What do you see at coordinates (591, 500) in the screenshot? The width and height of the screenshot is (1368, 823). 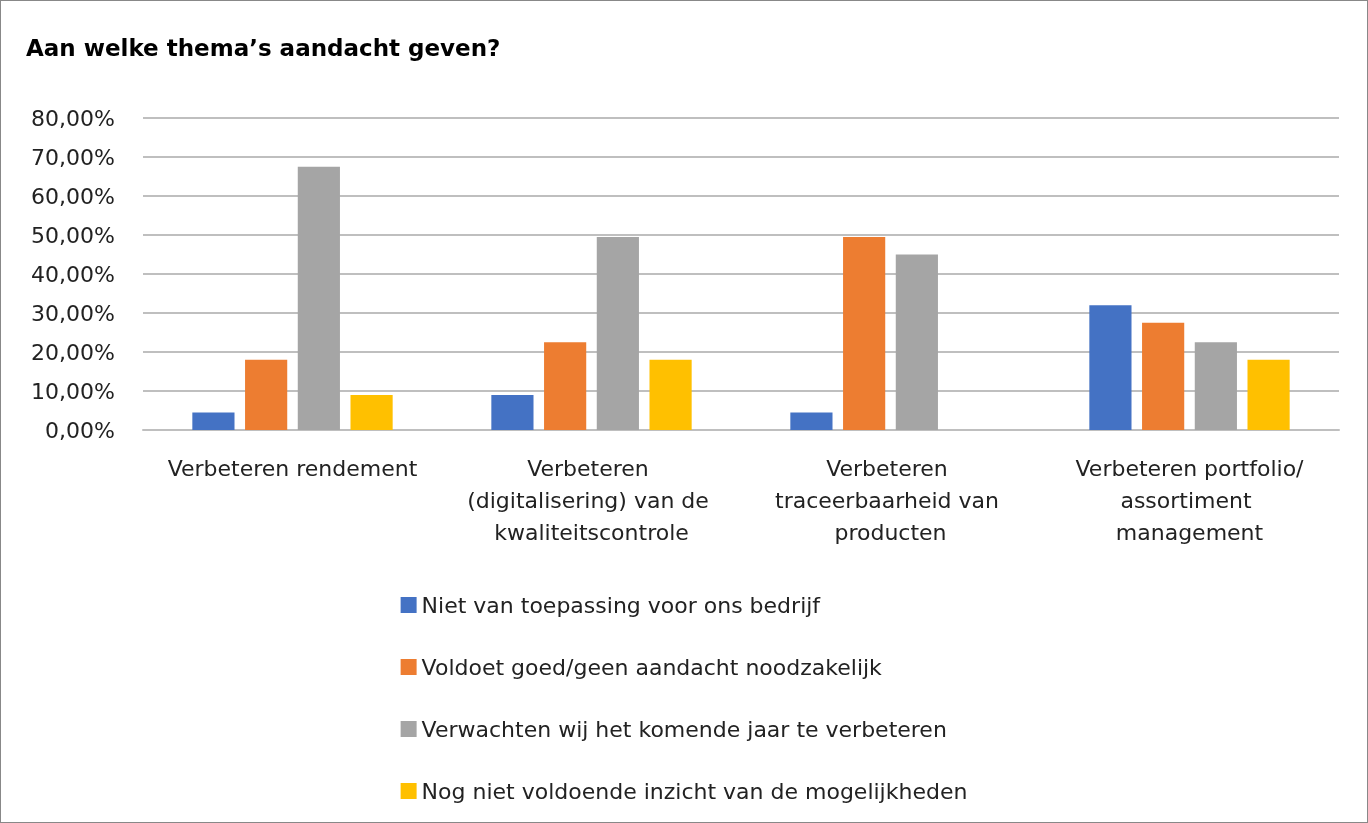 I see `x-tick-label: Verbeteren (digitalisering) van de kwaliteitscontrole` at bounding box center [591, 500].